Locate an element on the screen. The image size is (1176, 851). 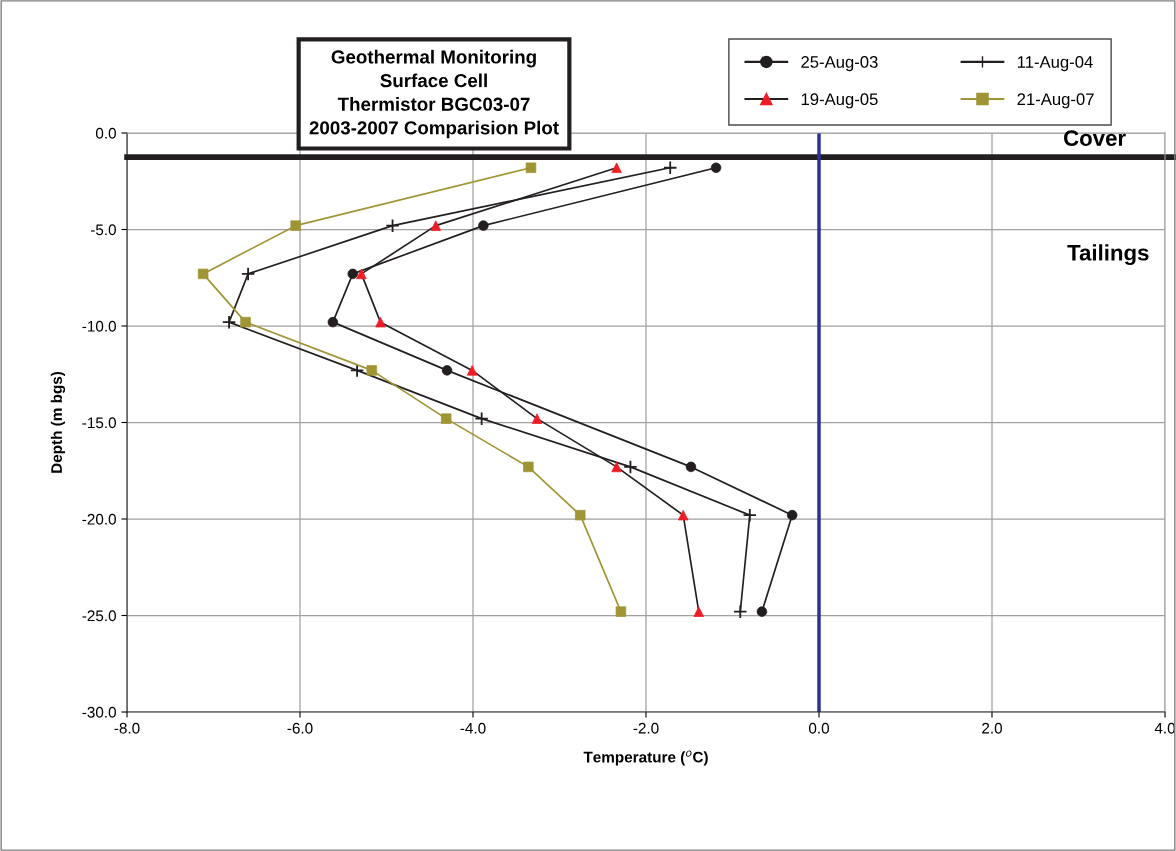
legend-label: 19-Aug-05 is located at coordinates (839, 101).